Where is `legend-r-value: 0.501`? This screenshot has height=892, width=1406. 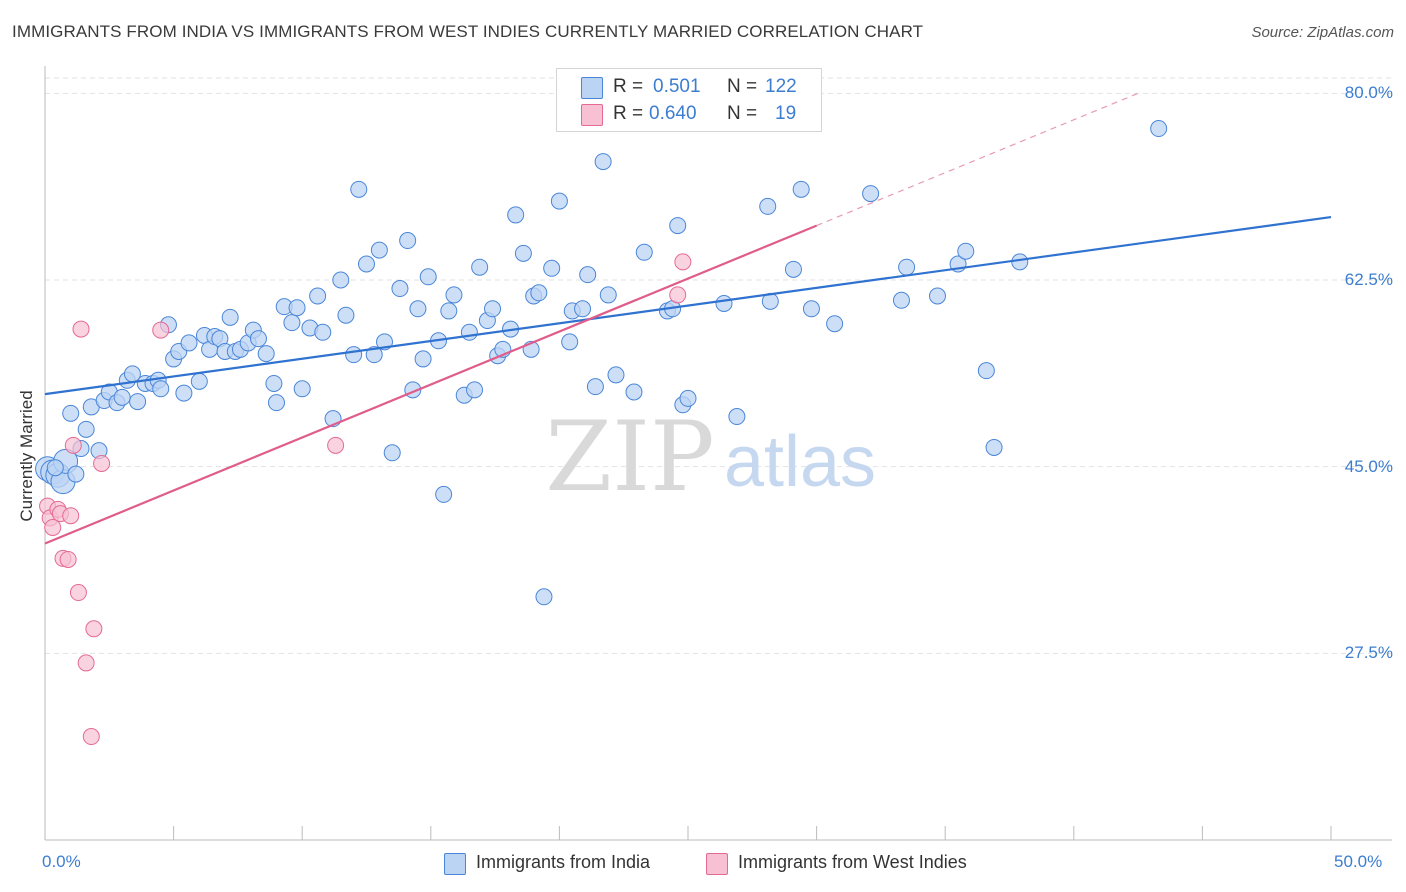 legend-r-value: 0.501 is located at coordinates (677, 86).